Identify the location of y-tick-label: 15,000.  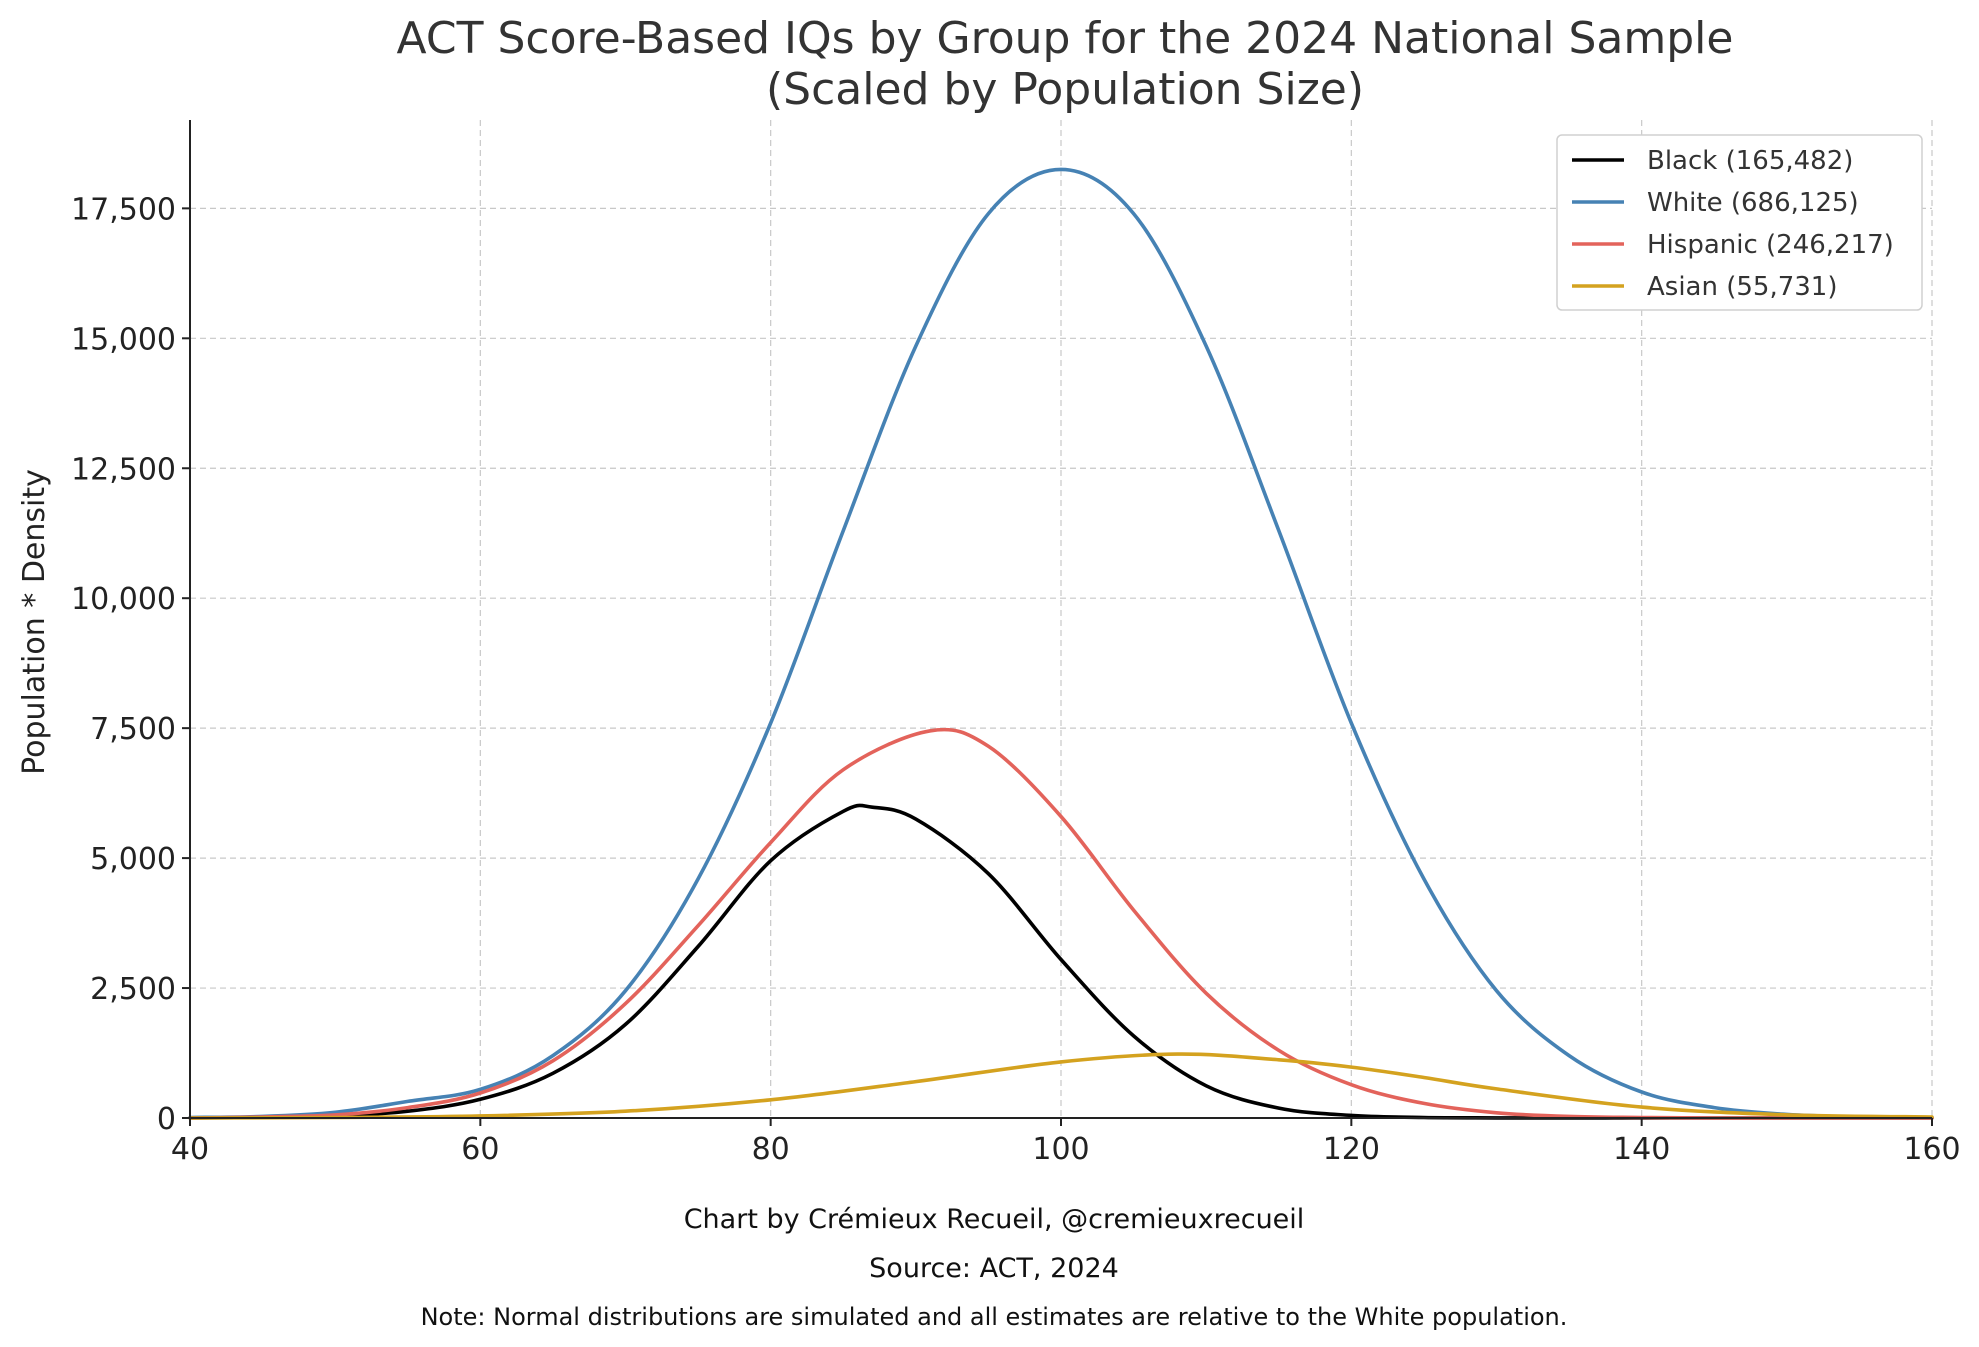
(123, 339).